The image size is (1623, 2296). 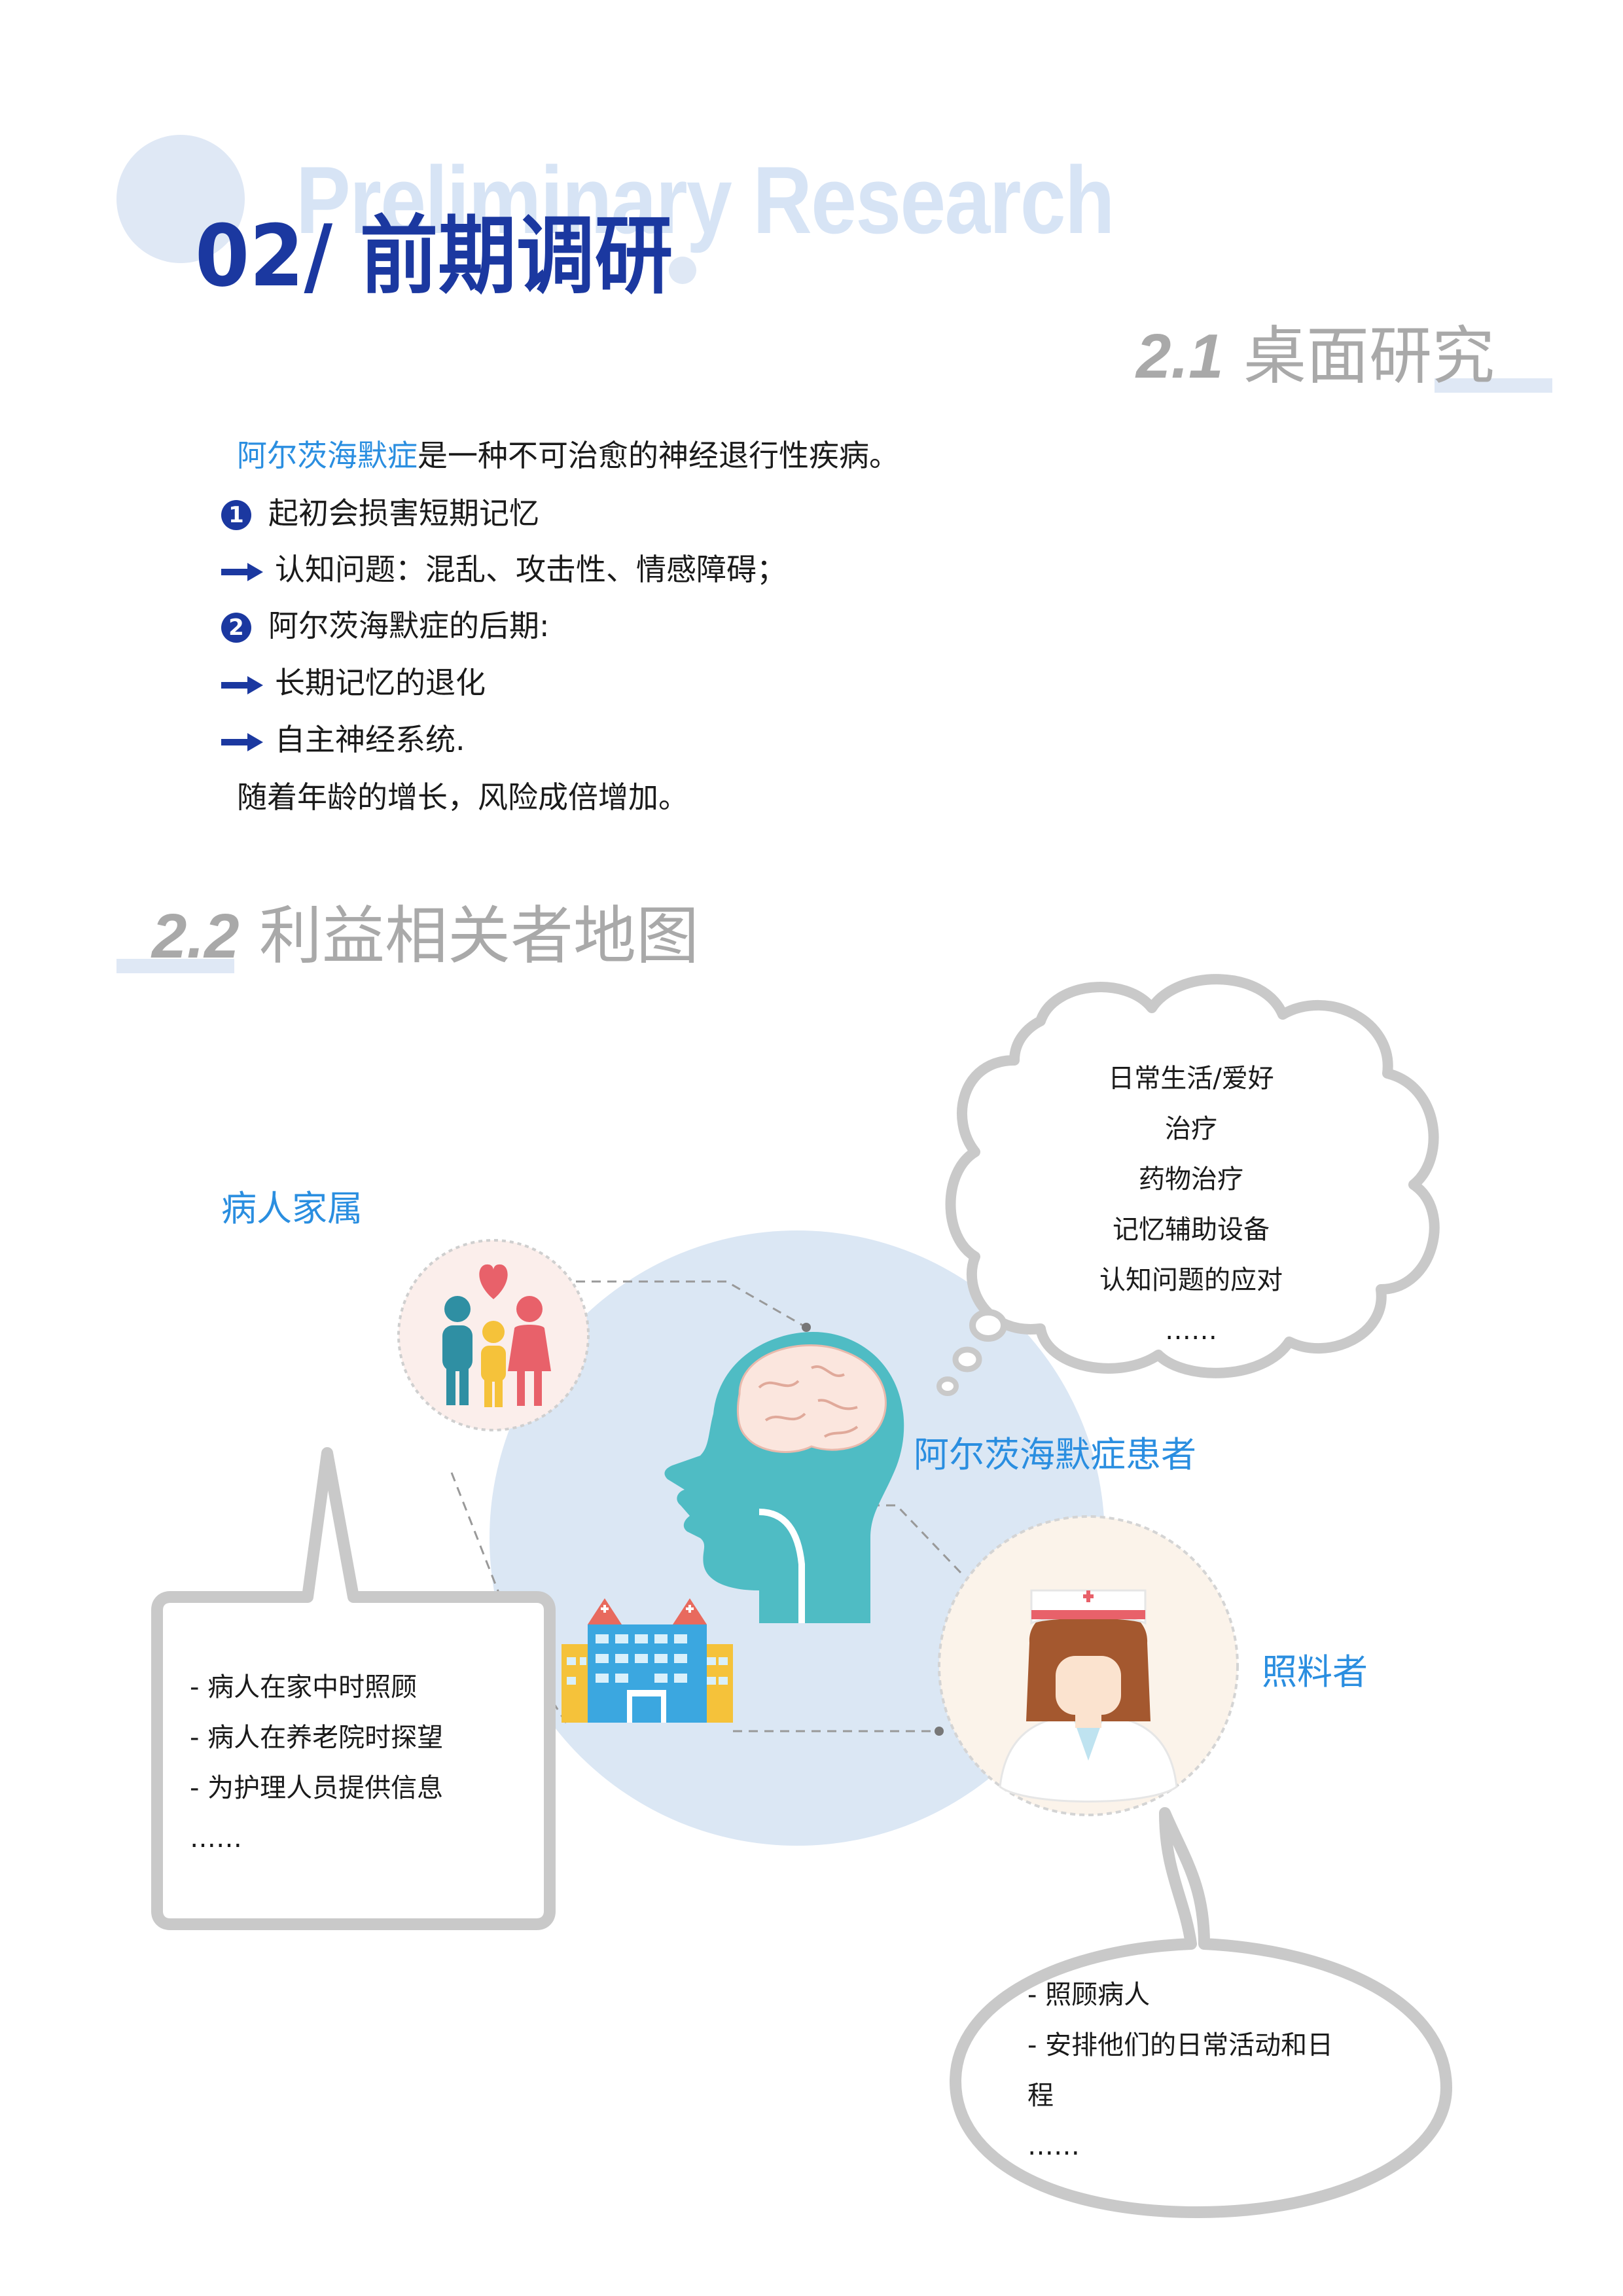 What do you see at coordinates (1191, 1179) in the screenshot?
I see `need-item: 药物治疗` at bounding box center [1191, 1179].